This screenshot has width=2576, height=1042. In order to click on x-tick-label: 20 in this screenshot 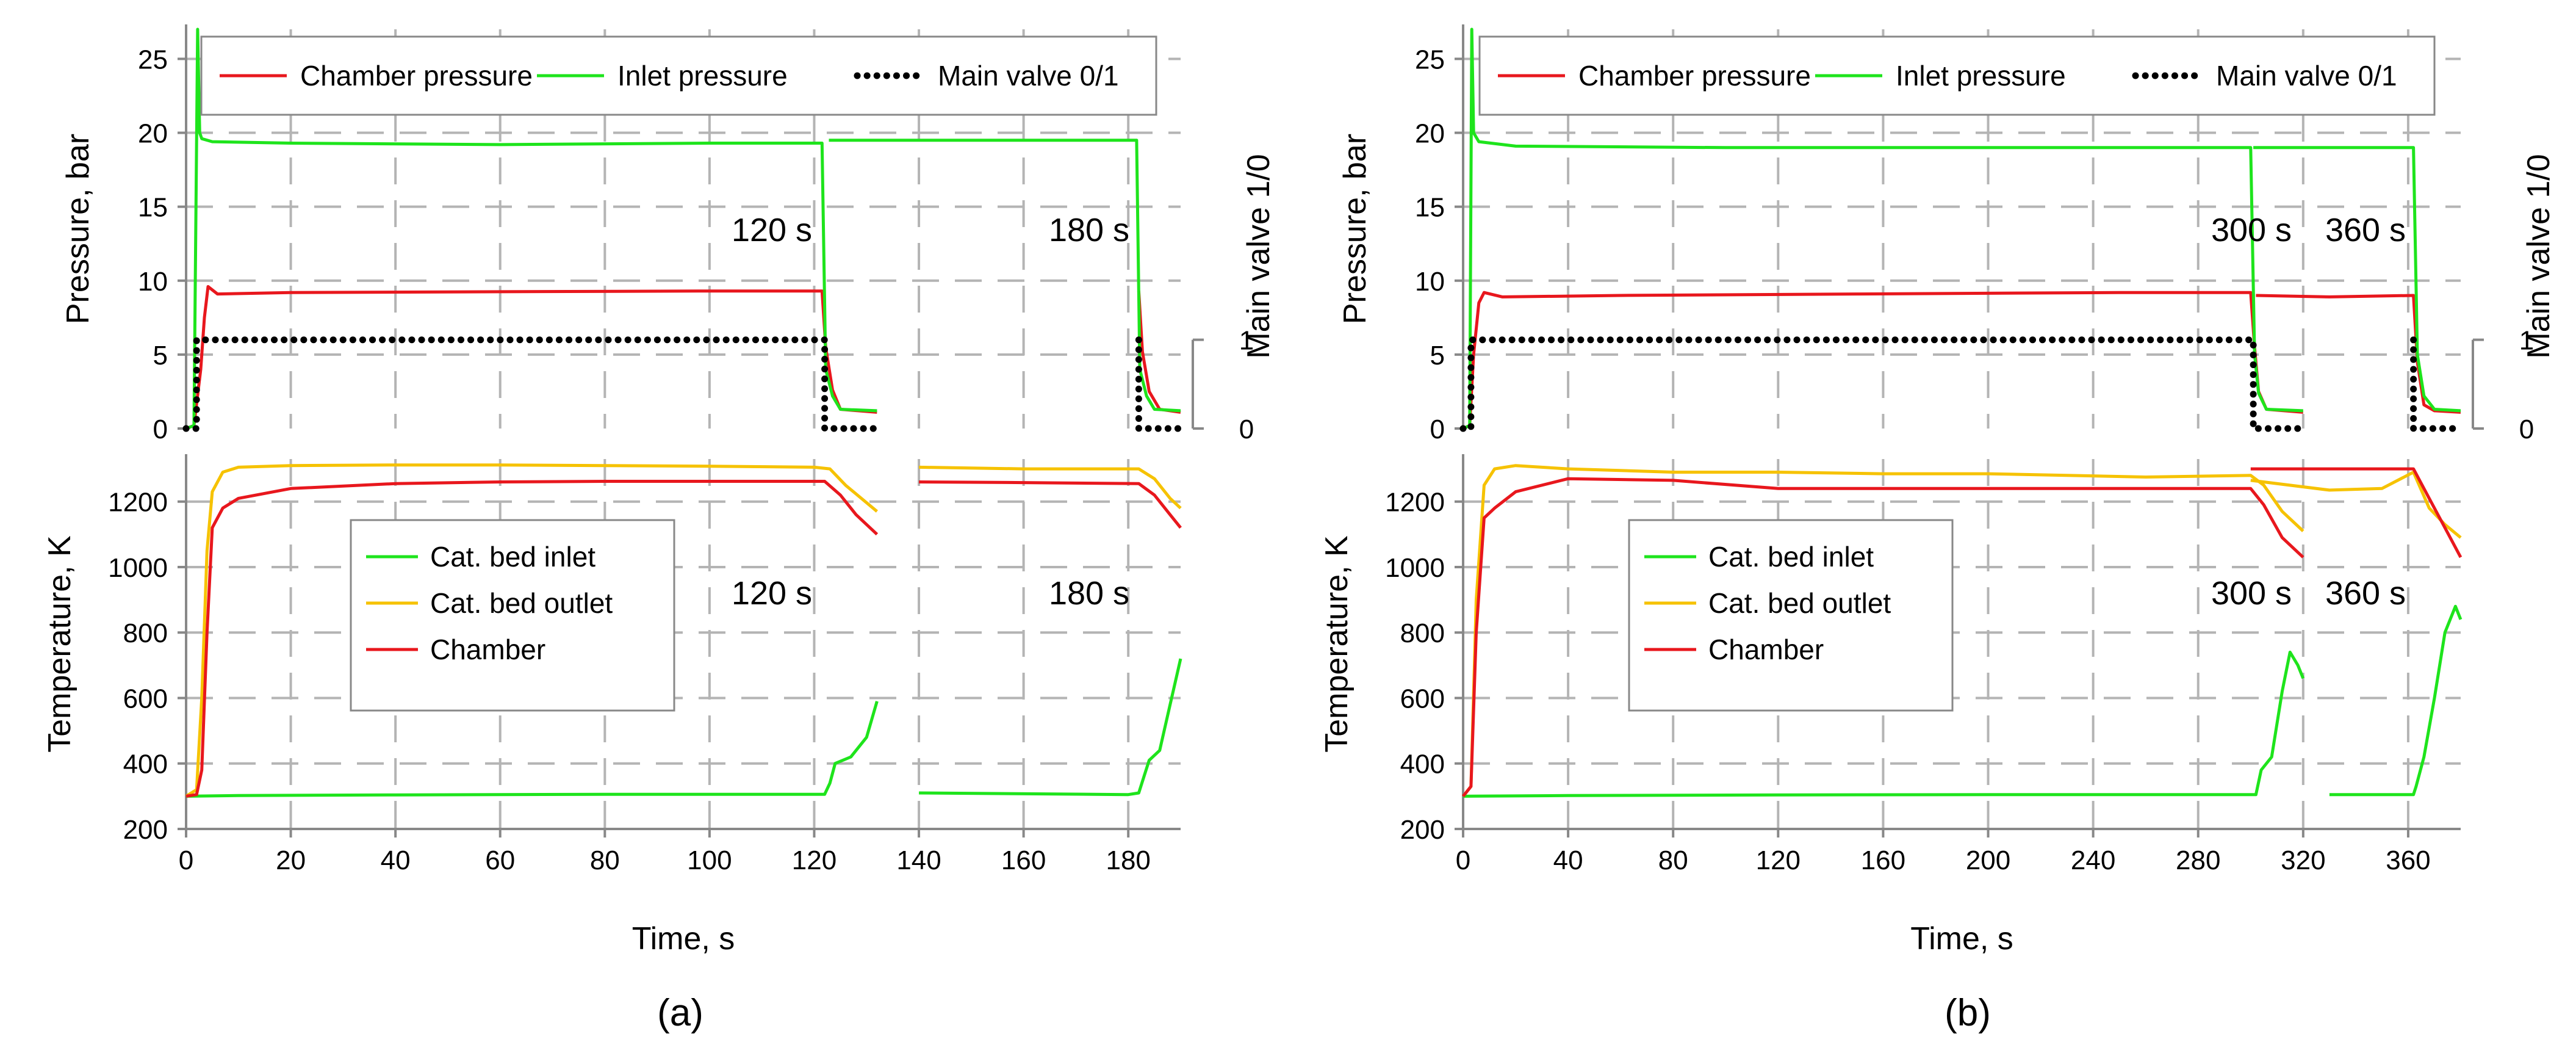, I will do `click(291, 860)`.